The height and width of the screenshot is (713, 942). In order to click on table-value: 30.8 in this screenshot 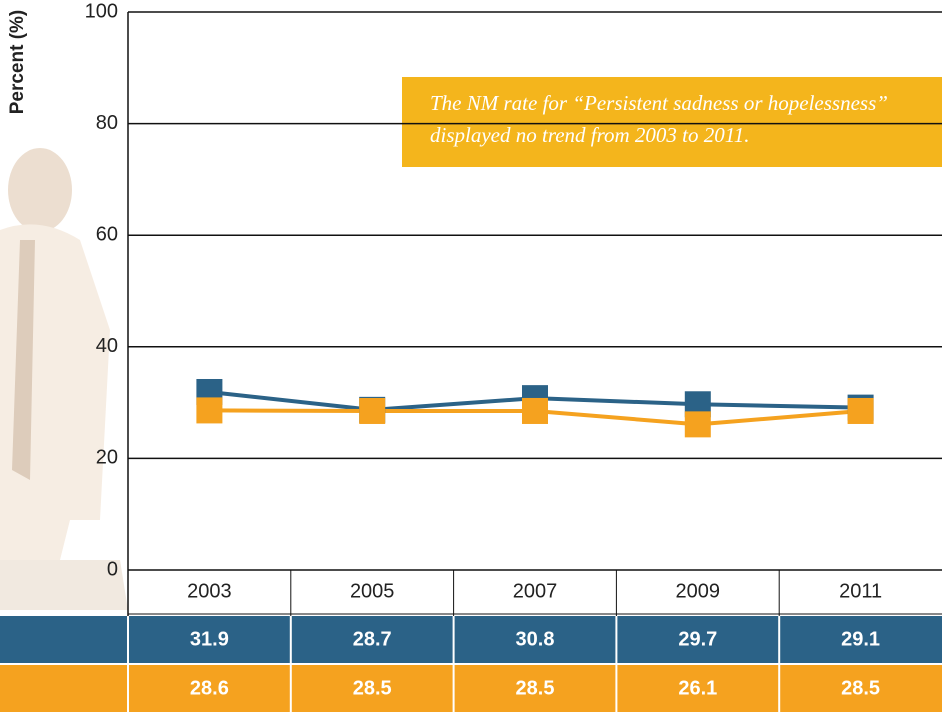, I will do `click(535, 639)`.